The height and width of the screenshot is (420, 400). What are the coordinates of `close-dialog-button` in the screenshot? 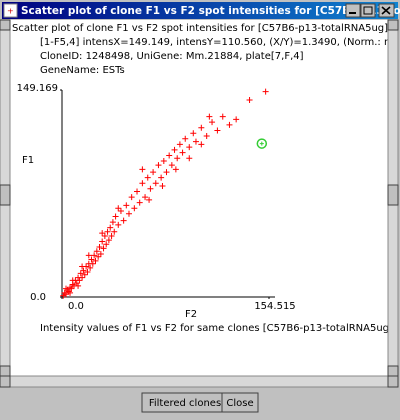 It's located at (240, 402).